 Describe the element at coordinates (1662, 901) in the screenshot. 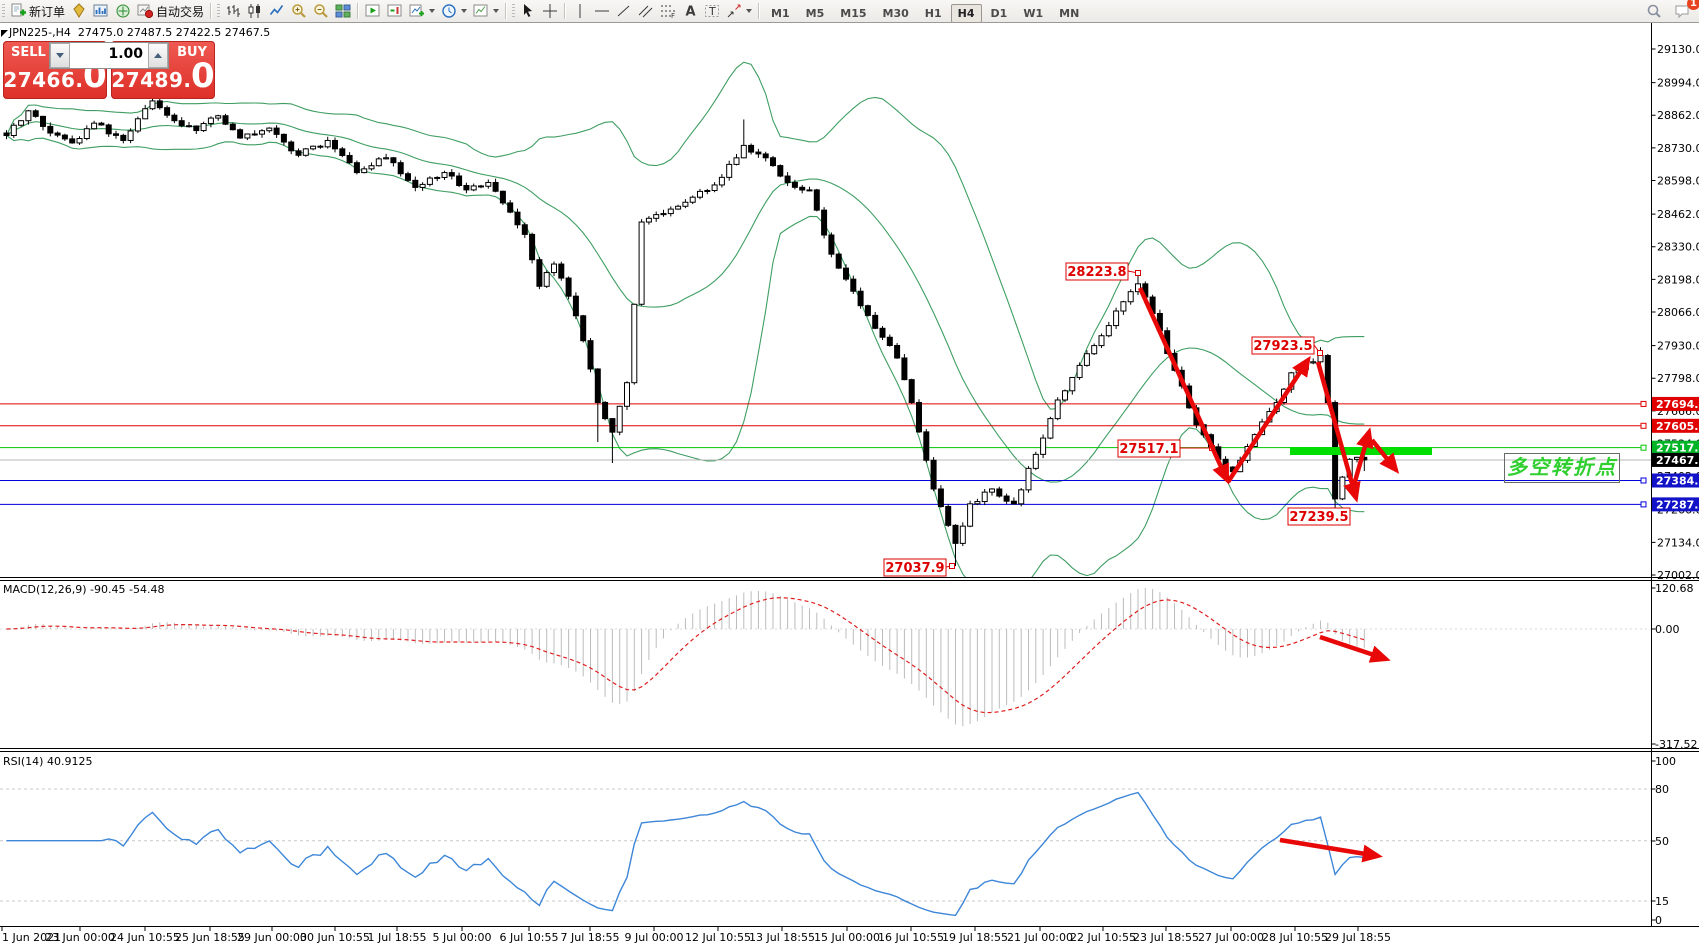

I see `svg-text: 15` at that location.